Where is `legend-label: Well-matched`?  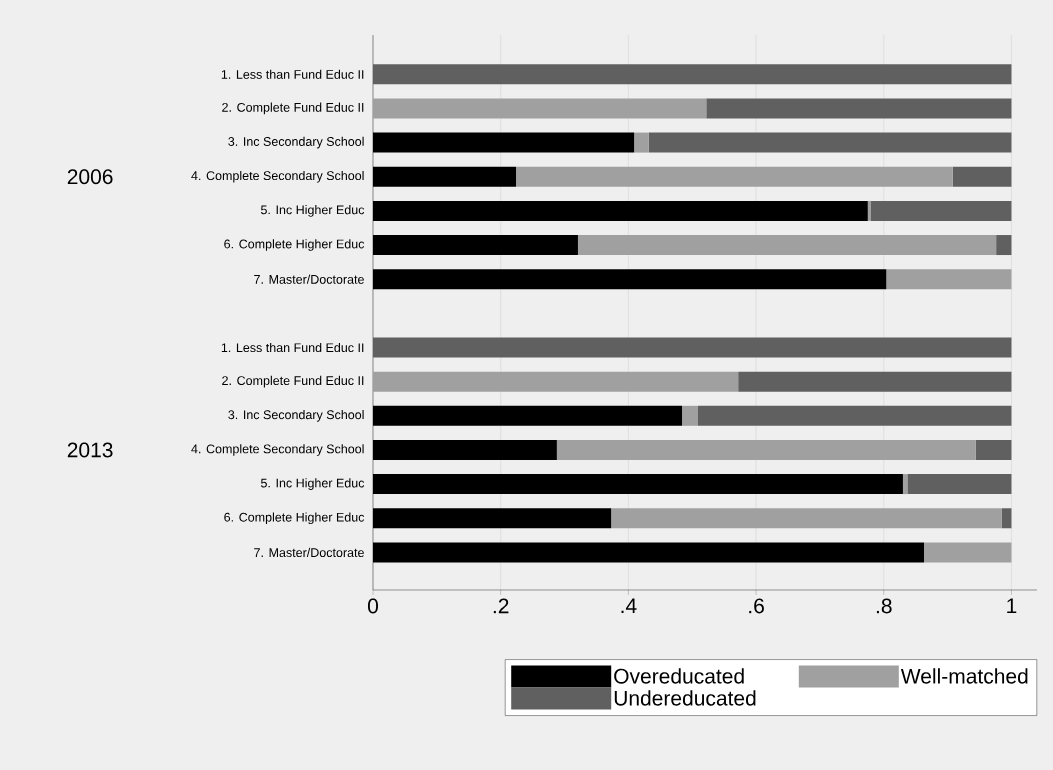 legend-label: Well-matched is located at coordinates (964, 676).